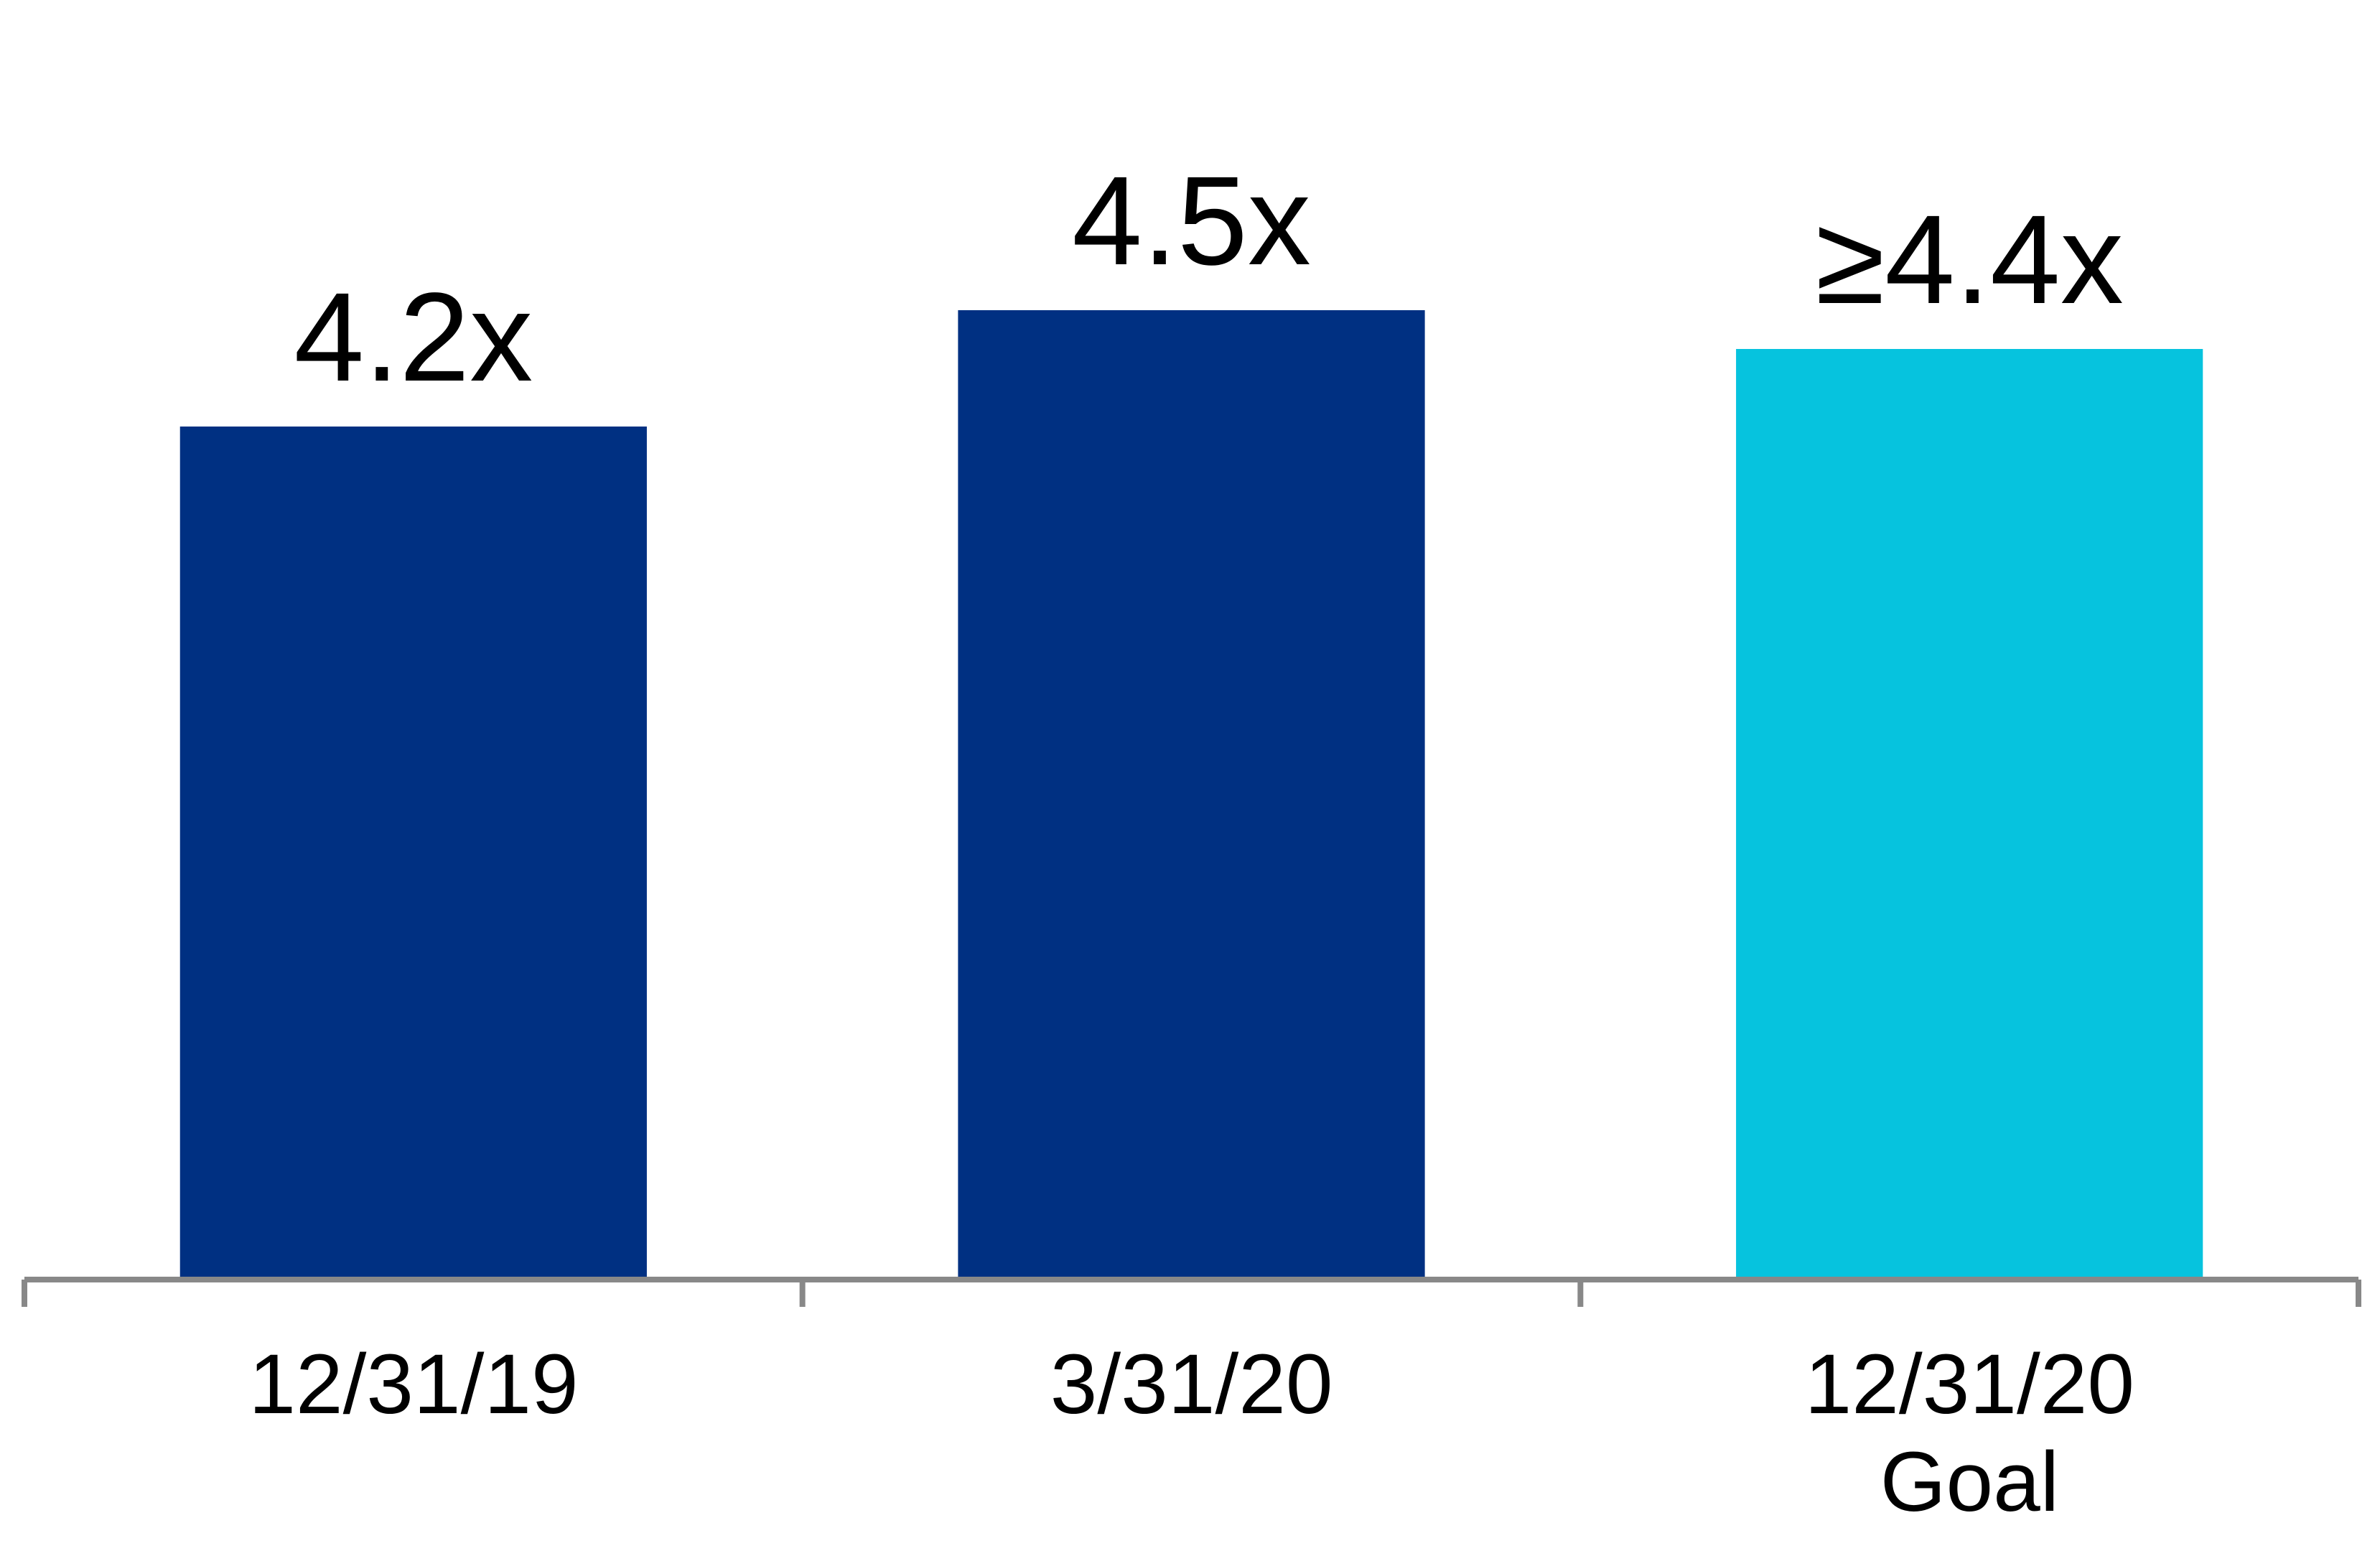 Image resolution: width=2380 pixels, height=1551 pixels. I want to click on x-tick-label: 12/31/19, so click(413, 1384).